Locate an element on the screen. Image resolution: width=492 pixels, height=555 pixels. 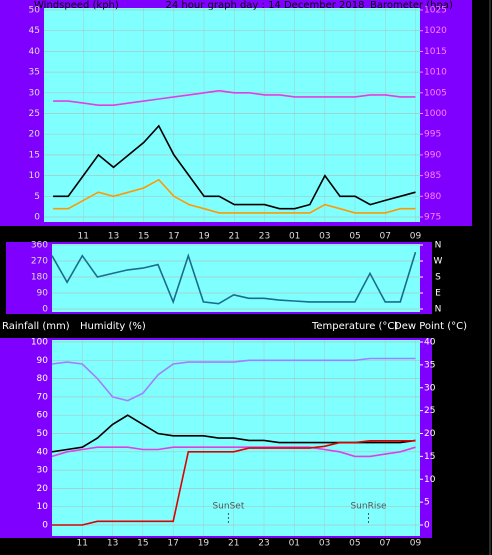
y2-tick-label: S is located at coordinates (438, 278).